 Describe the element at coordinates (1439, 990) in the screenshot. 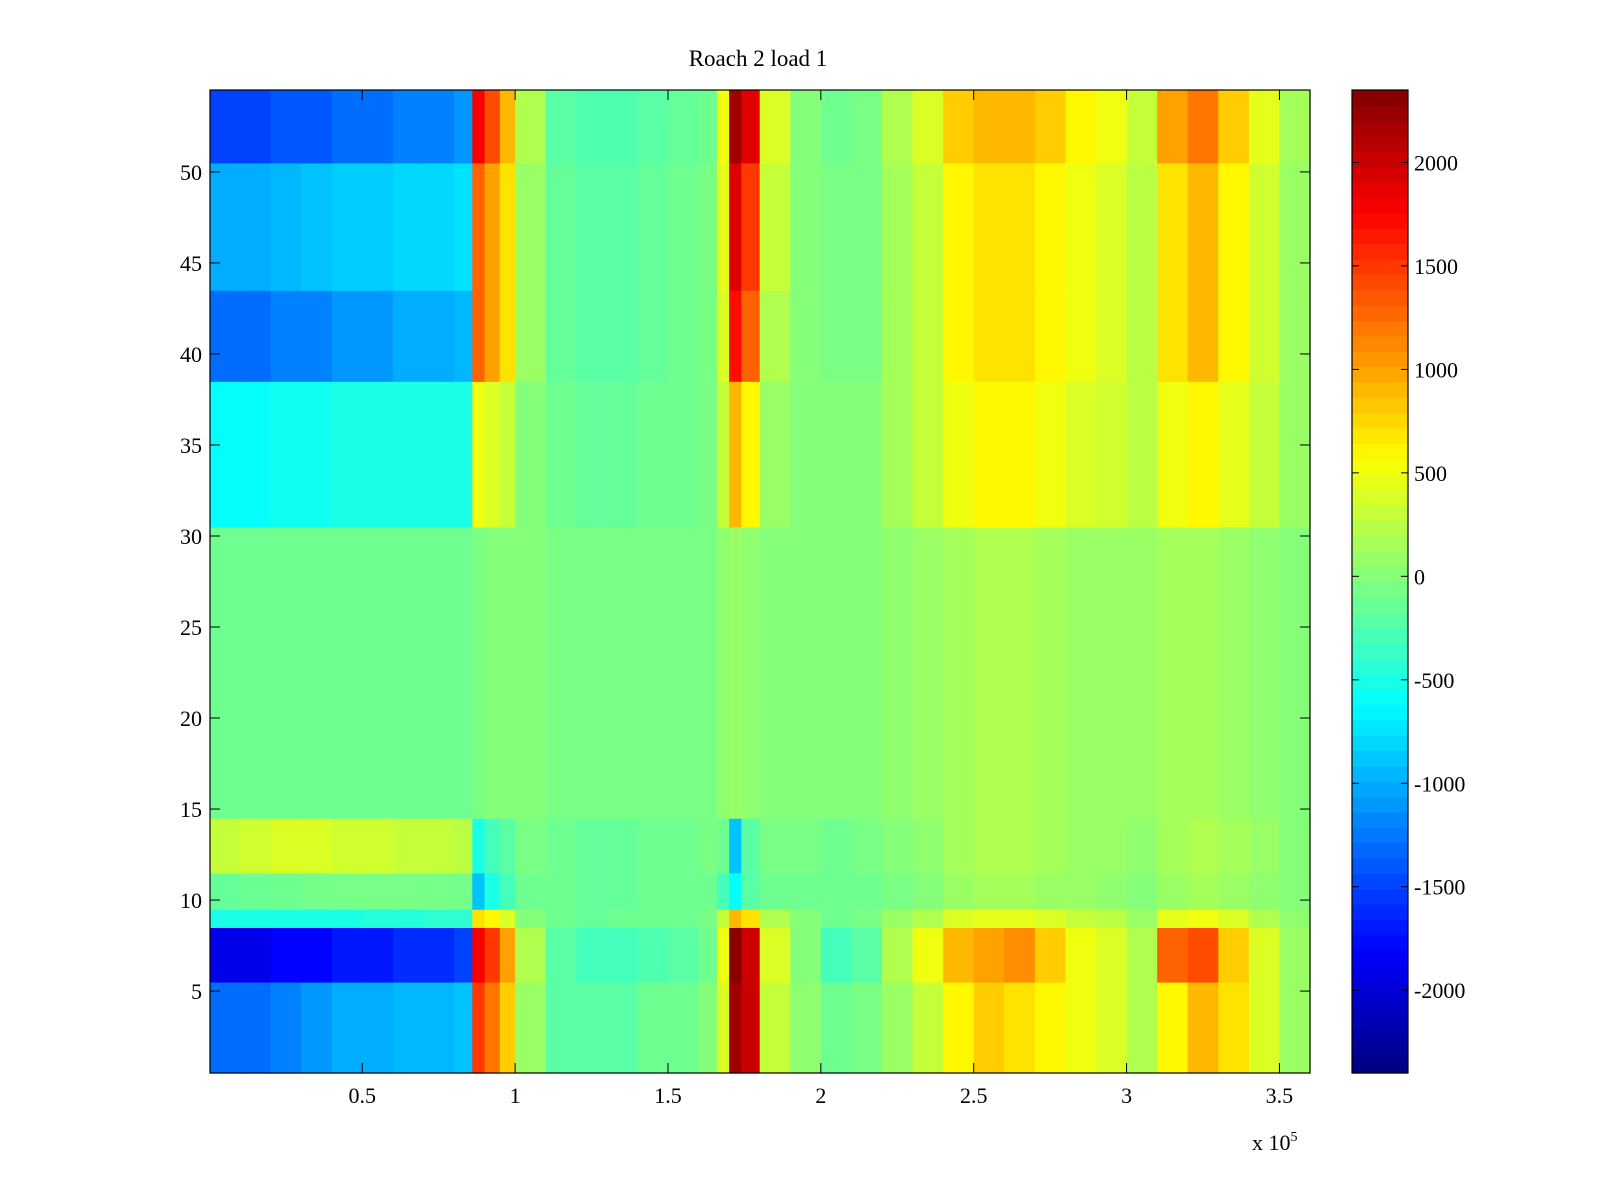

I see `colorbar-tick-label: -2000` at that location.